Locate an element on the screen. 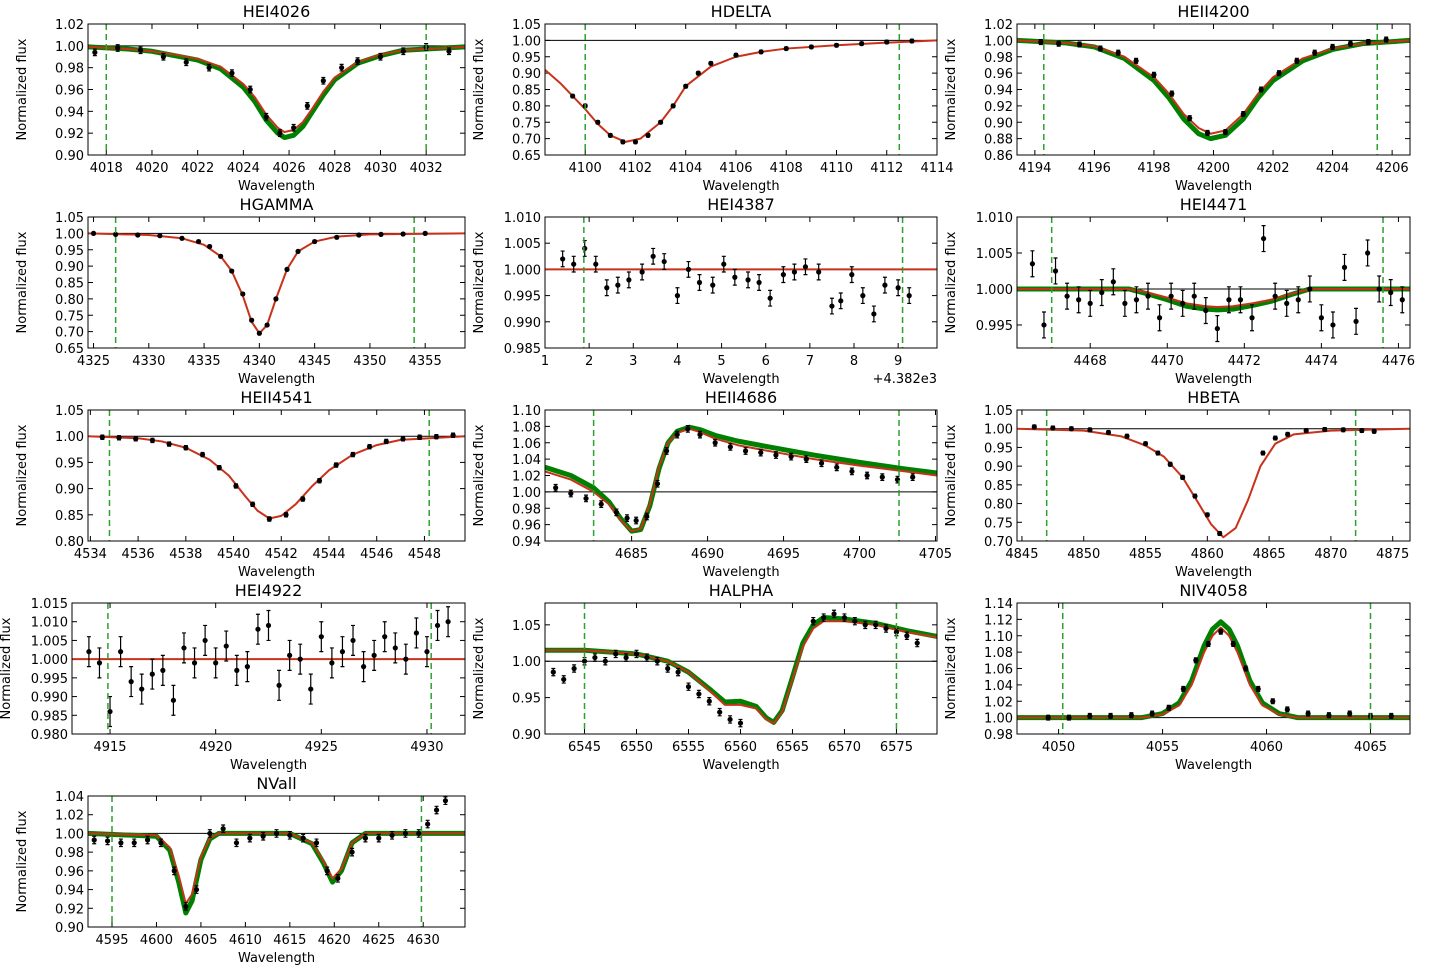 The width and height of the screenshot is (1448, 975). y-tick-label: 0.75 is located at coordinates (69, 316).